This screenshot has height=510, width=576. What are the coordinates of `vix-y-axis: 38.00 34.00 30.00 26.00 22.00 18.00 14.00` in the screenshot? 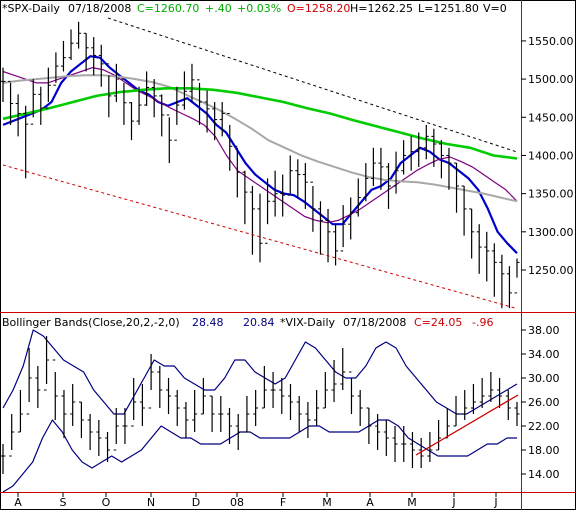 It's located at (540, 402).